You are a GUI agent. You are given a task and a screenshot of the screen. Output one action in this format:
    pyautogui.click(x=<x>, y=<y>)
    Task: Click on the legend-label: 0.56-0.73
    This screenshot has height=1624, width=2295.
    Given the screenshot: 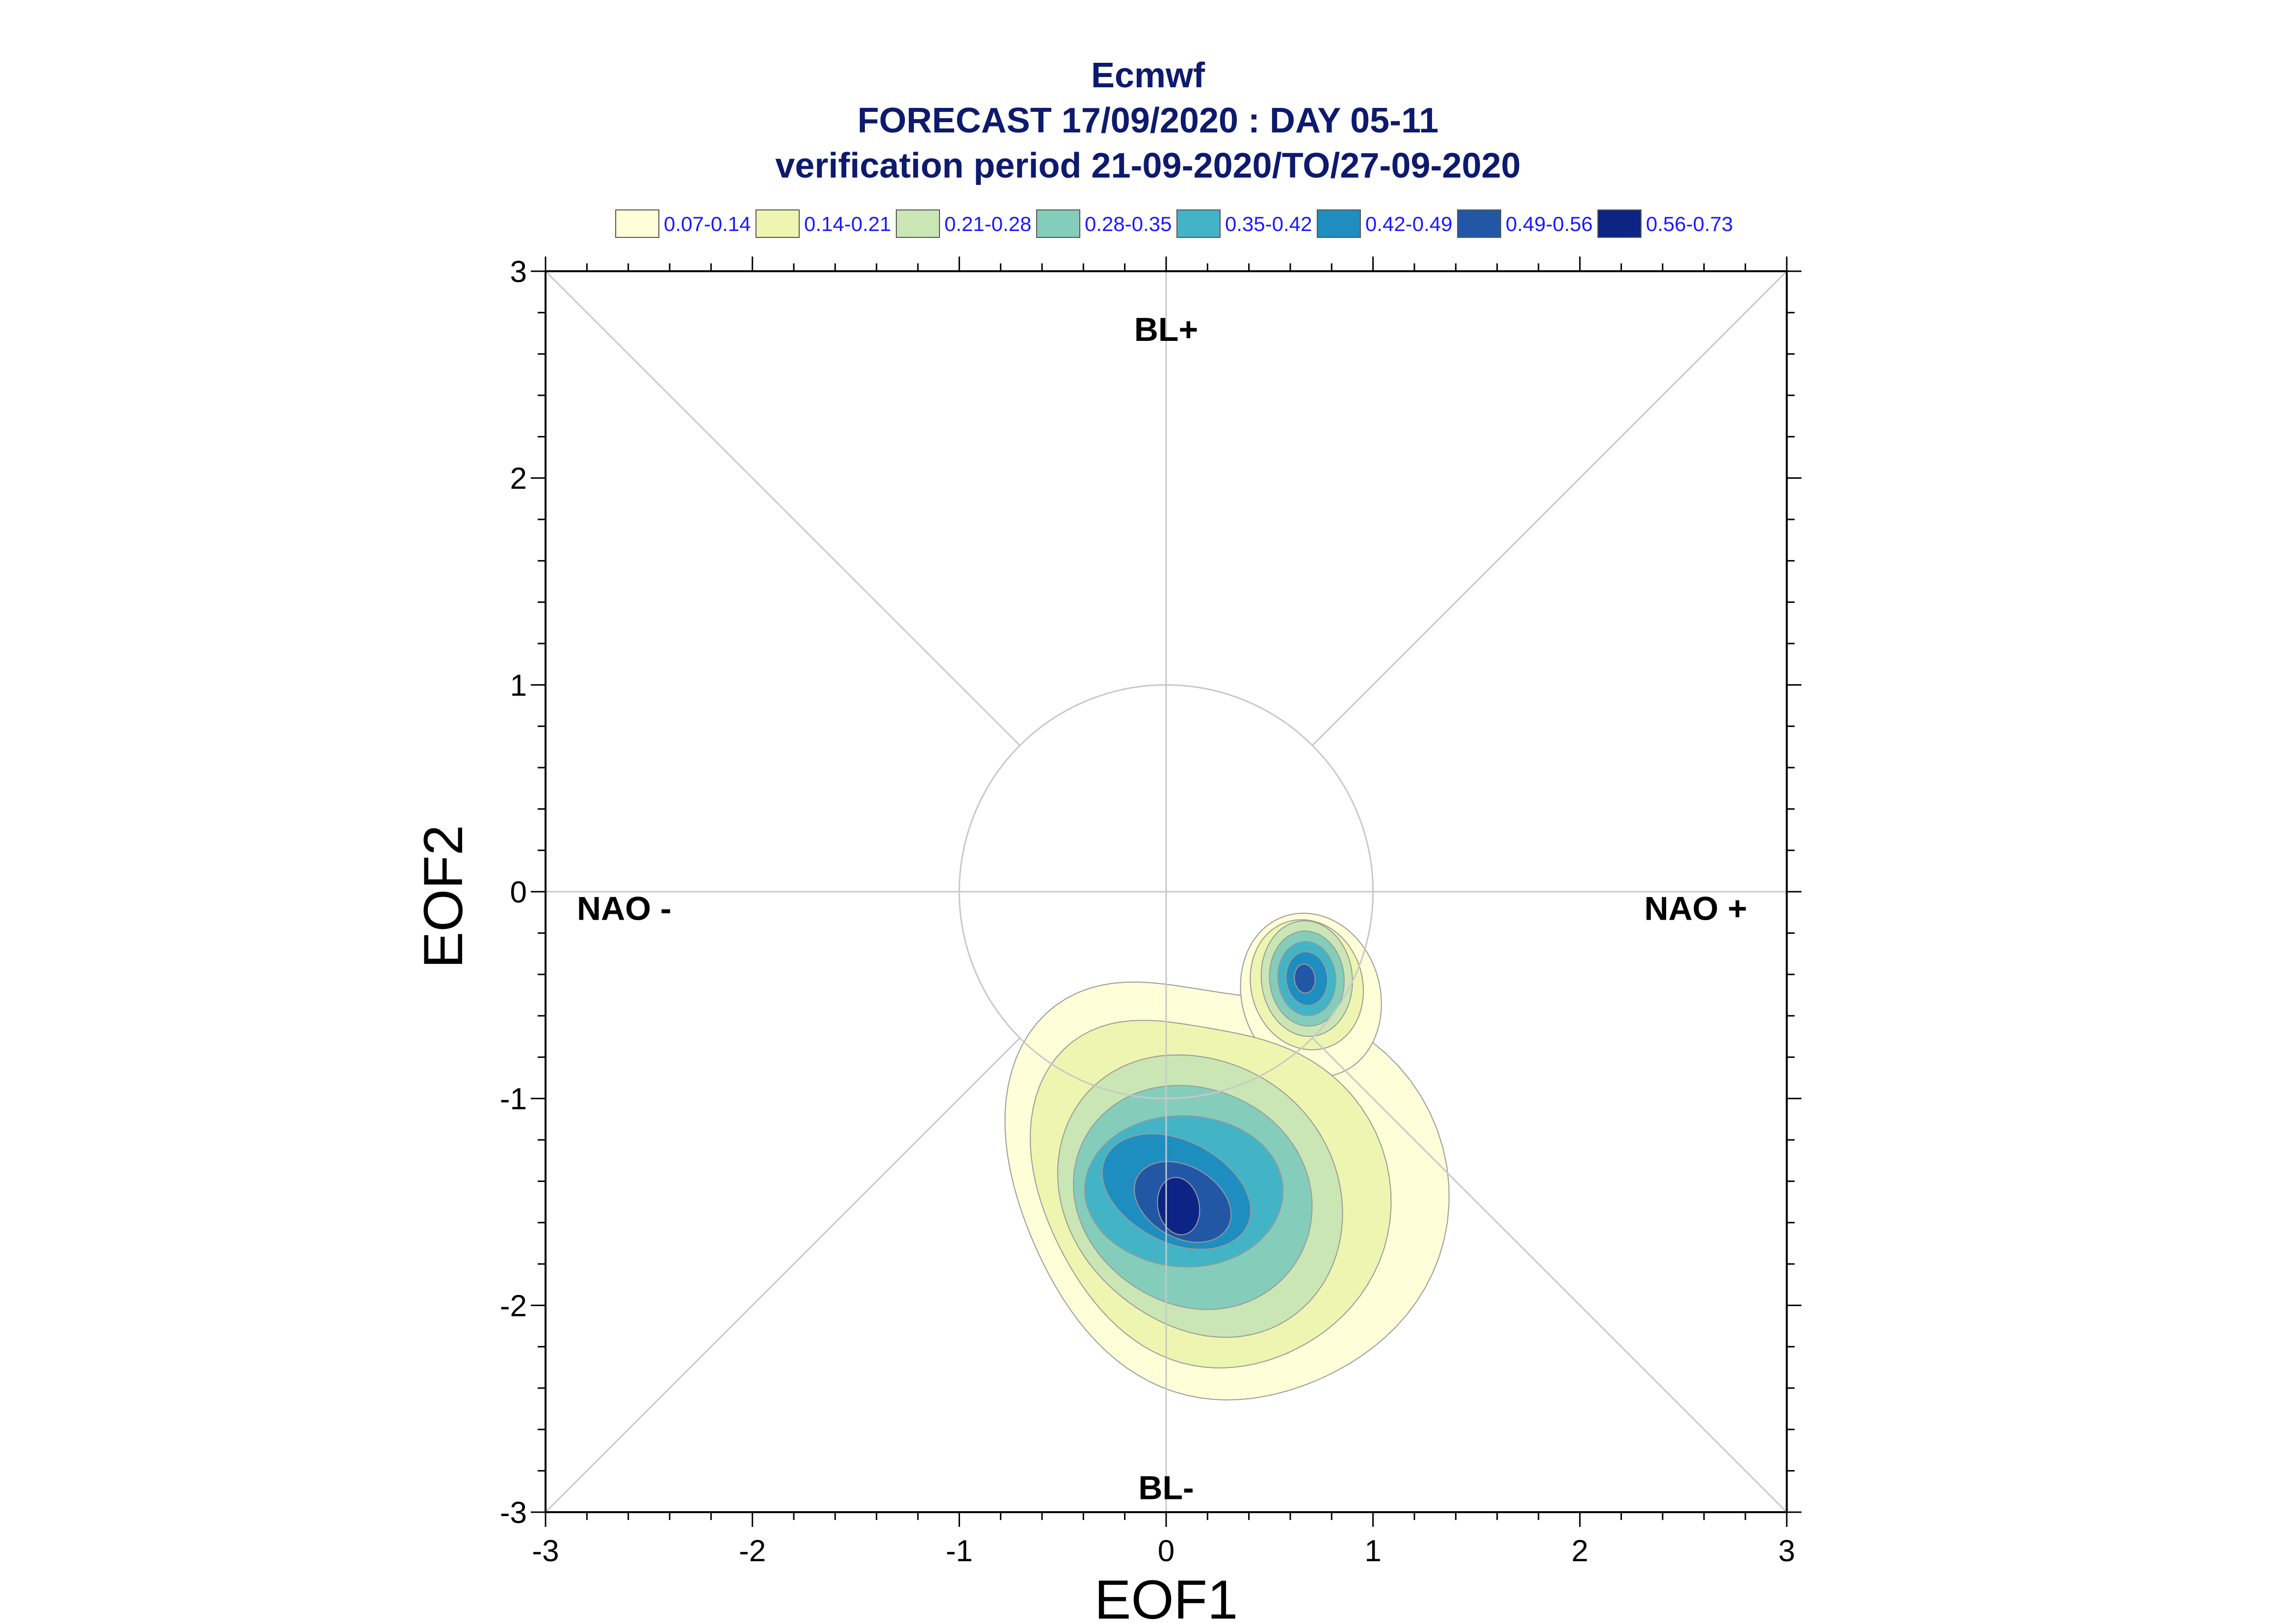 What is the action you would take?
    pyautogui.click(x=1689, y=223)
    